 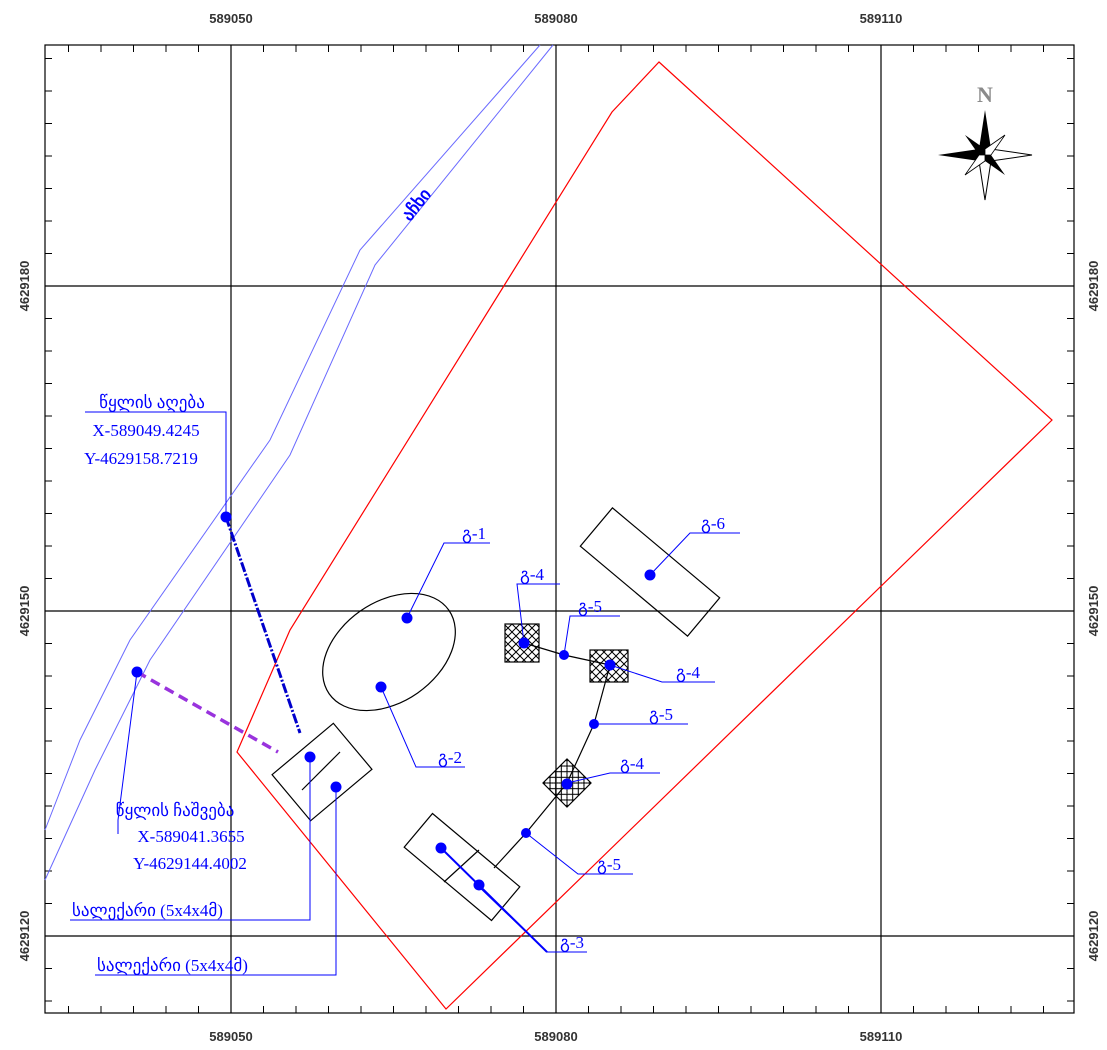 What do you see at coordinates (590, 606) in the screenshot?
I see `label-g5-a: გ-5` at bounding box center [590, 606].